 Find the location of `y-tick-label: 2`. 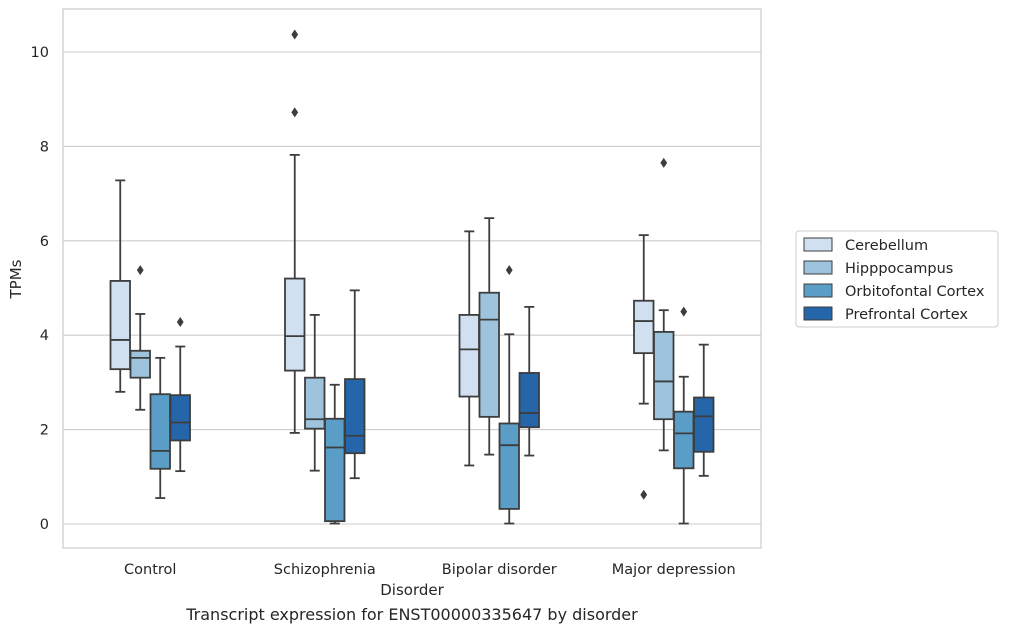

y-tick-label: 2 is located at coordinates (44, 431).